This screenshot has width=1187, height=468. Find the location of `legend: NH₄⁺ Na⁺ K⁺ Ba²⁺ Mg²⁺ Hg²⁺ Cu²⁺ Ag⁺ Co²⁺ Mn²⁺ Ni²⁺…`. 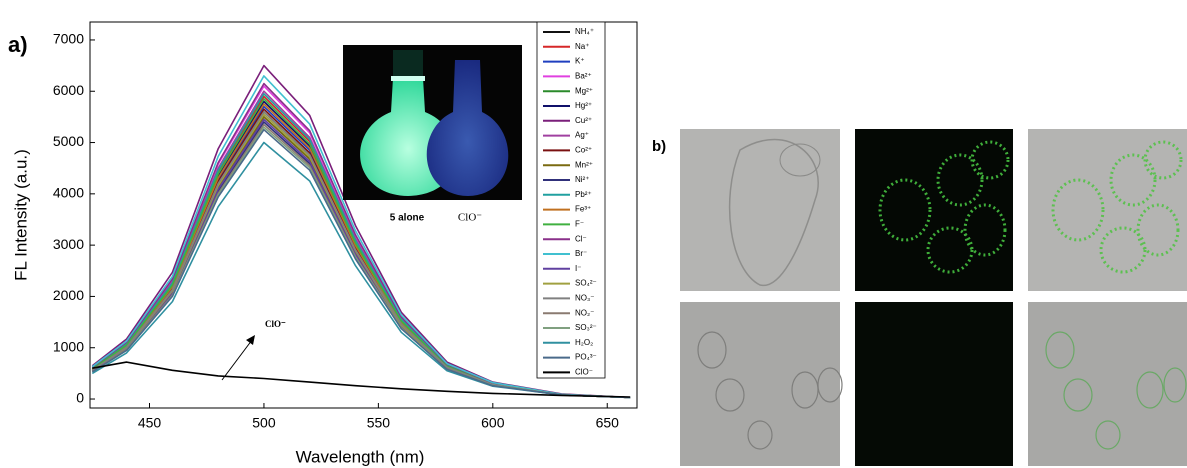

legend: NH₄⁺ Na⁺ K⁺ Ba²⁺ Mg²⁺ Hg²⁺ Cu²⁺ Ag⁺ Co²⁺ Mn²⁺ Ni²⁺… is located at coordinates (570, 202).